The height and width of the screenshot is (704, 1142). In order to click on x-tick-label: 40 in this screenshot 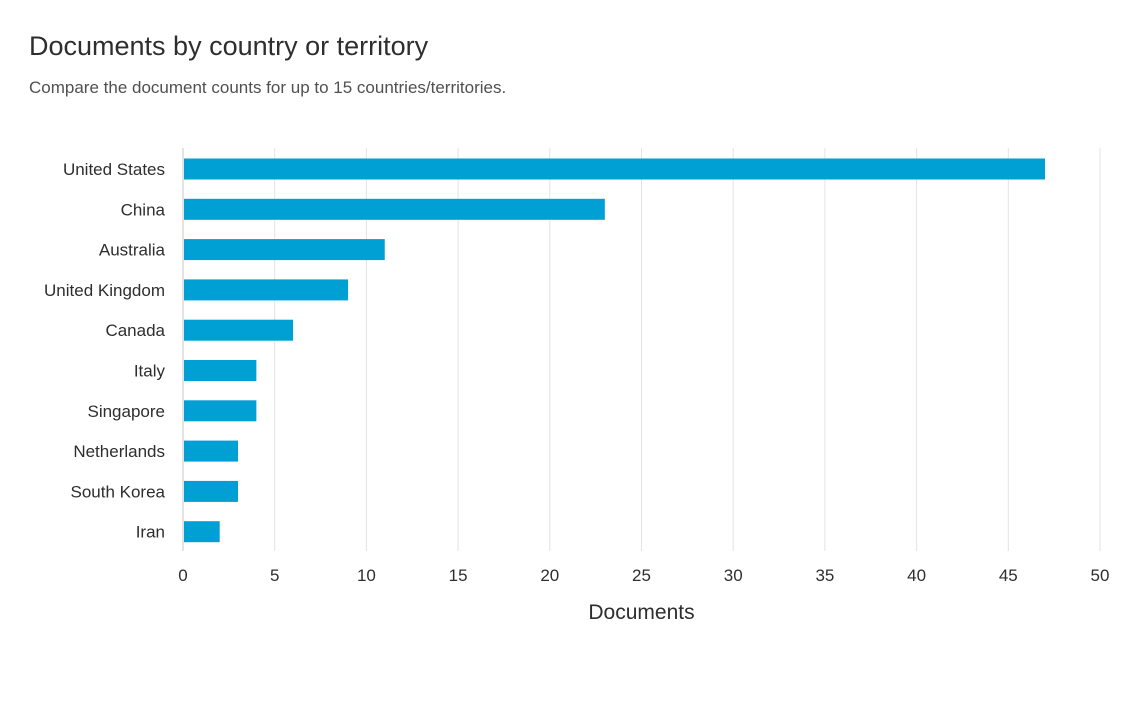, I will do `click(916, 575)`.